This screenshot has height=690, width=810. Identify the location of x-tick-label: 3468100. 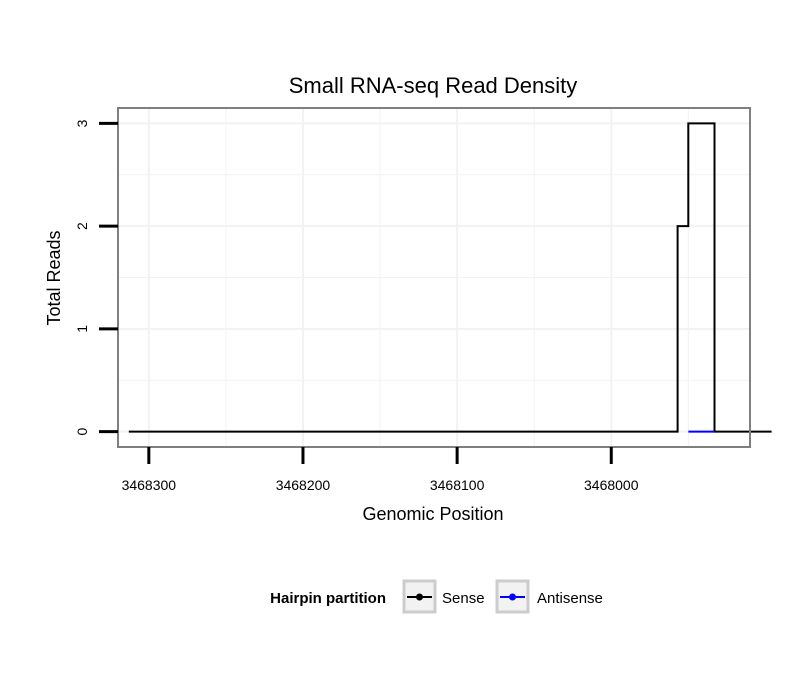
(457, 485).